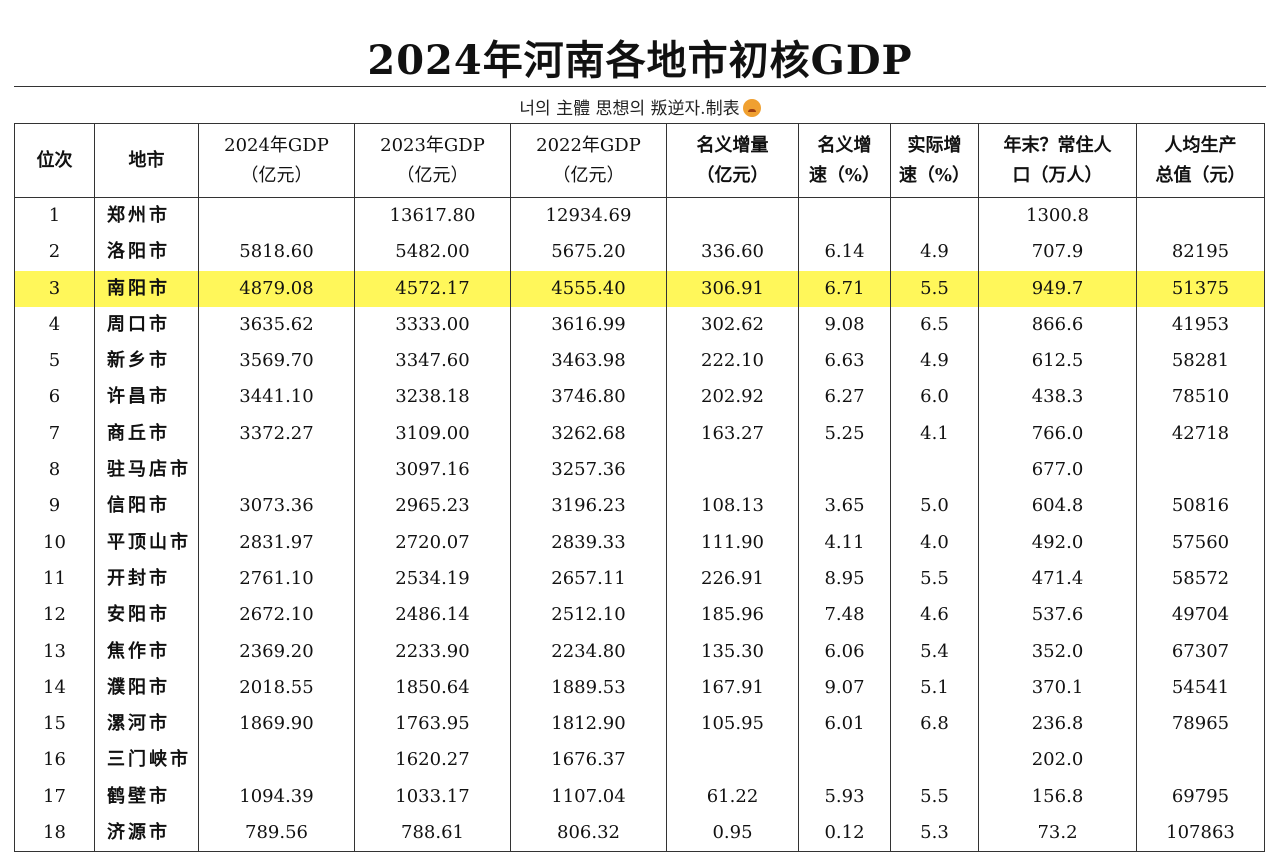  I want to click on value-cell: 2965.23, so click(432, 506).